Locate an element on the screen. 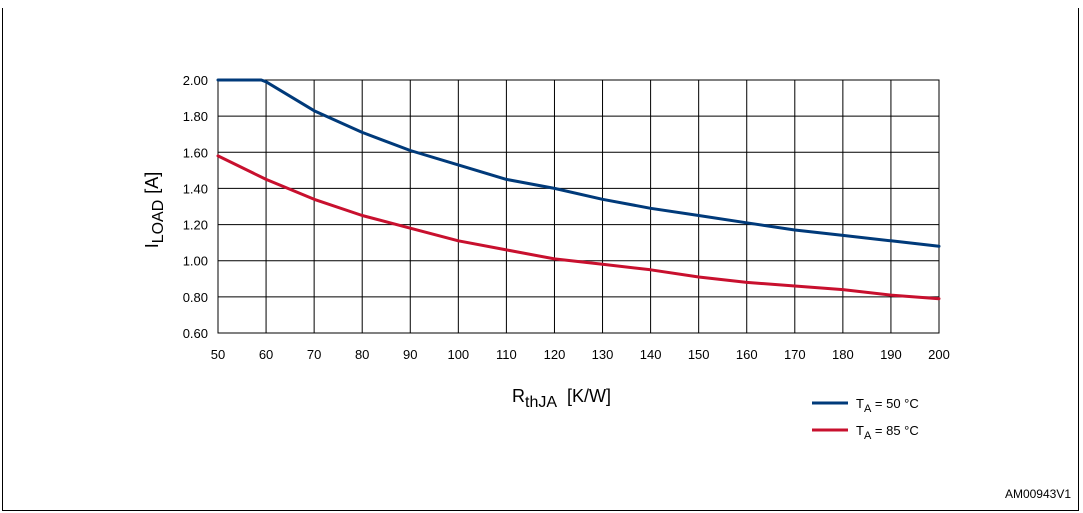 This screenshot has height=513, width=1083. y-tick-label: 1.60 is located at coordinates (195, 152).